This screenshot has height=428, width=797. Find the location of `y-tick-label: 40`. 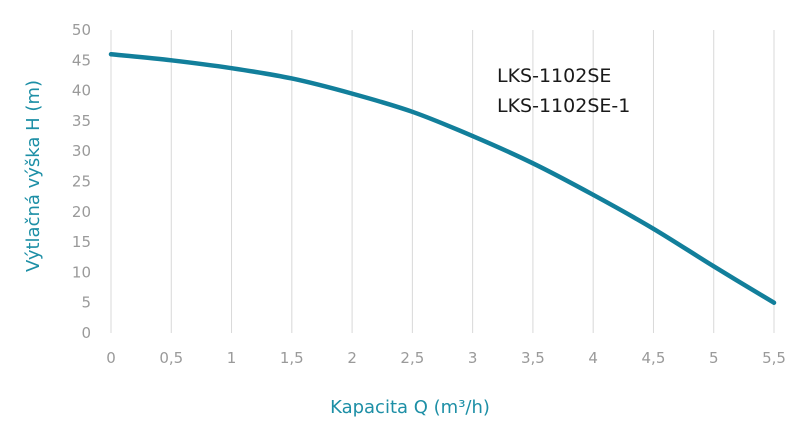

y-tick-label: 40 is located at coordinates (81, 91).